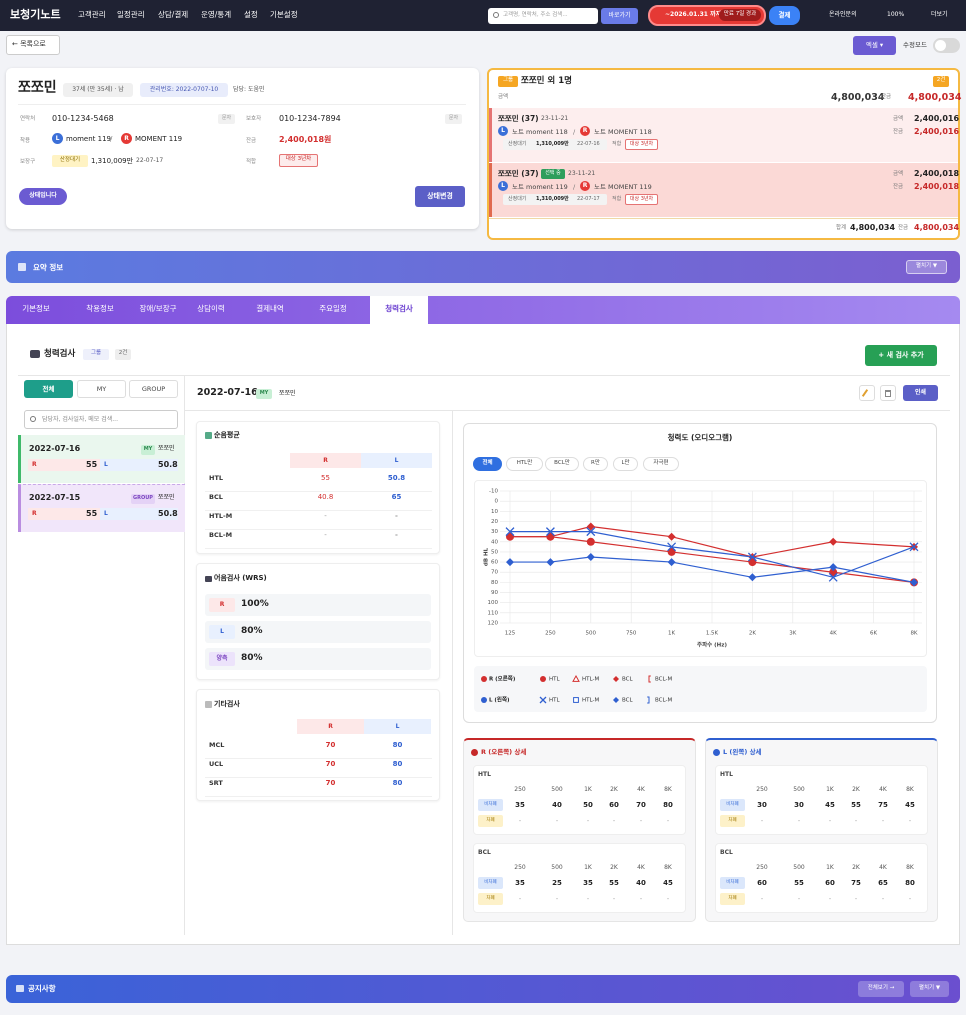 Image resolution: width=966 pixels, height=1015 pixels. What do you see at coordinates (830, 789) in the screenshot?
I see `detail-col: 1K` at bounding box center [830, 789].